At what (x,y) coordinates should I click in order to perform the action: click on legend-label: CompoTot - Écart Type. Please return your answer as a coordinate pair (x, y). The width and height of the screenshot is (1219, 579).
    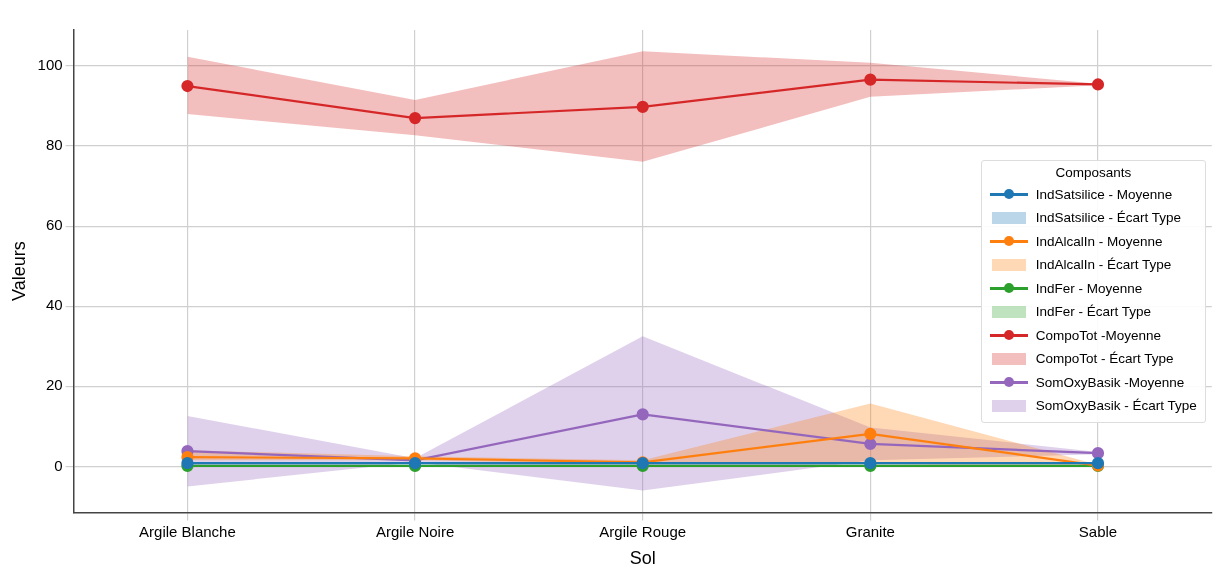
    Looking at the image, I should click on (1104, 359).